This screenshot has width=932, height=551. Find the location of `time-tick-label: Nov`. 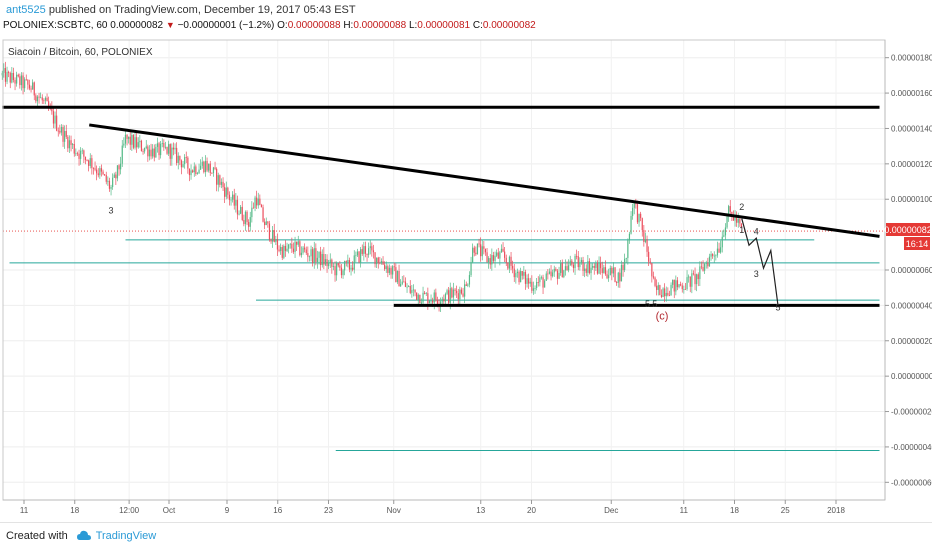

time-tick-label: Nov is located at coordinates (394, 510).